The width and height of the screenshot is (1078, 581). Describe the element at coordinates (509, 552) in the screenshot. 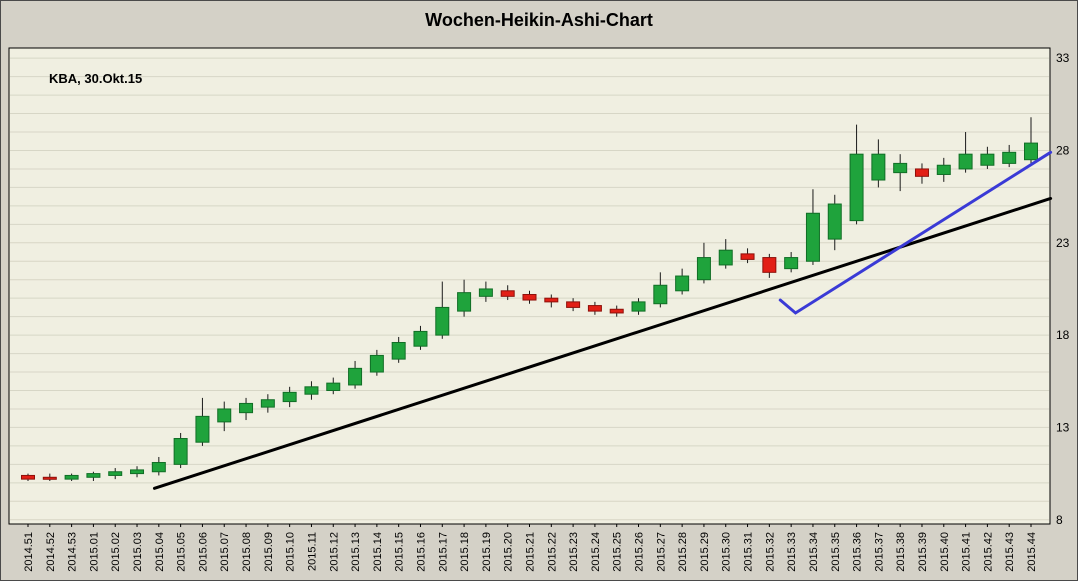

I see `x-axis-label: 2015.20` at that location.